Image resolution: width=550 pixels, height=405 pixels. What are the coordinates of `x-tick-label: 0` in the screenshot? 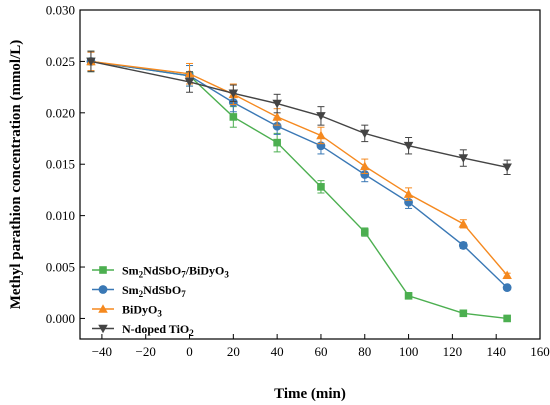 It's located at (189, 351).